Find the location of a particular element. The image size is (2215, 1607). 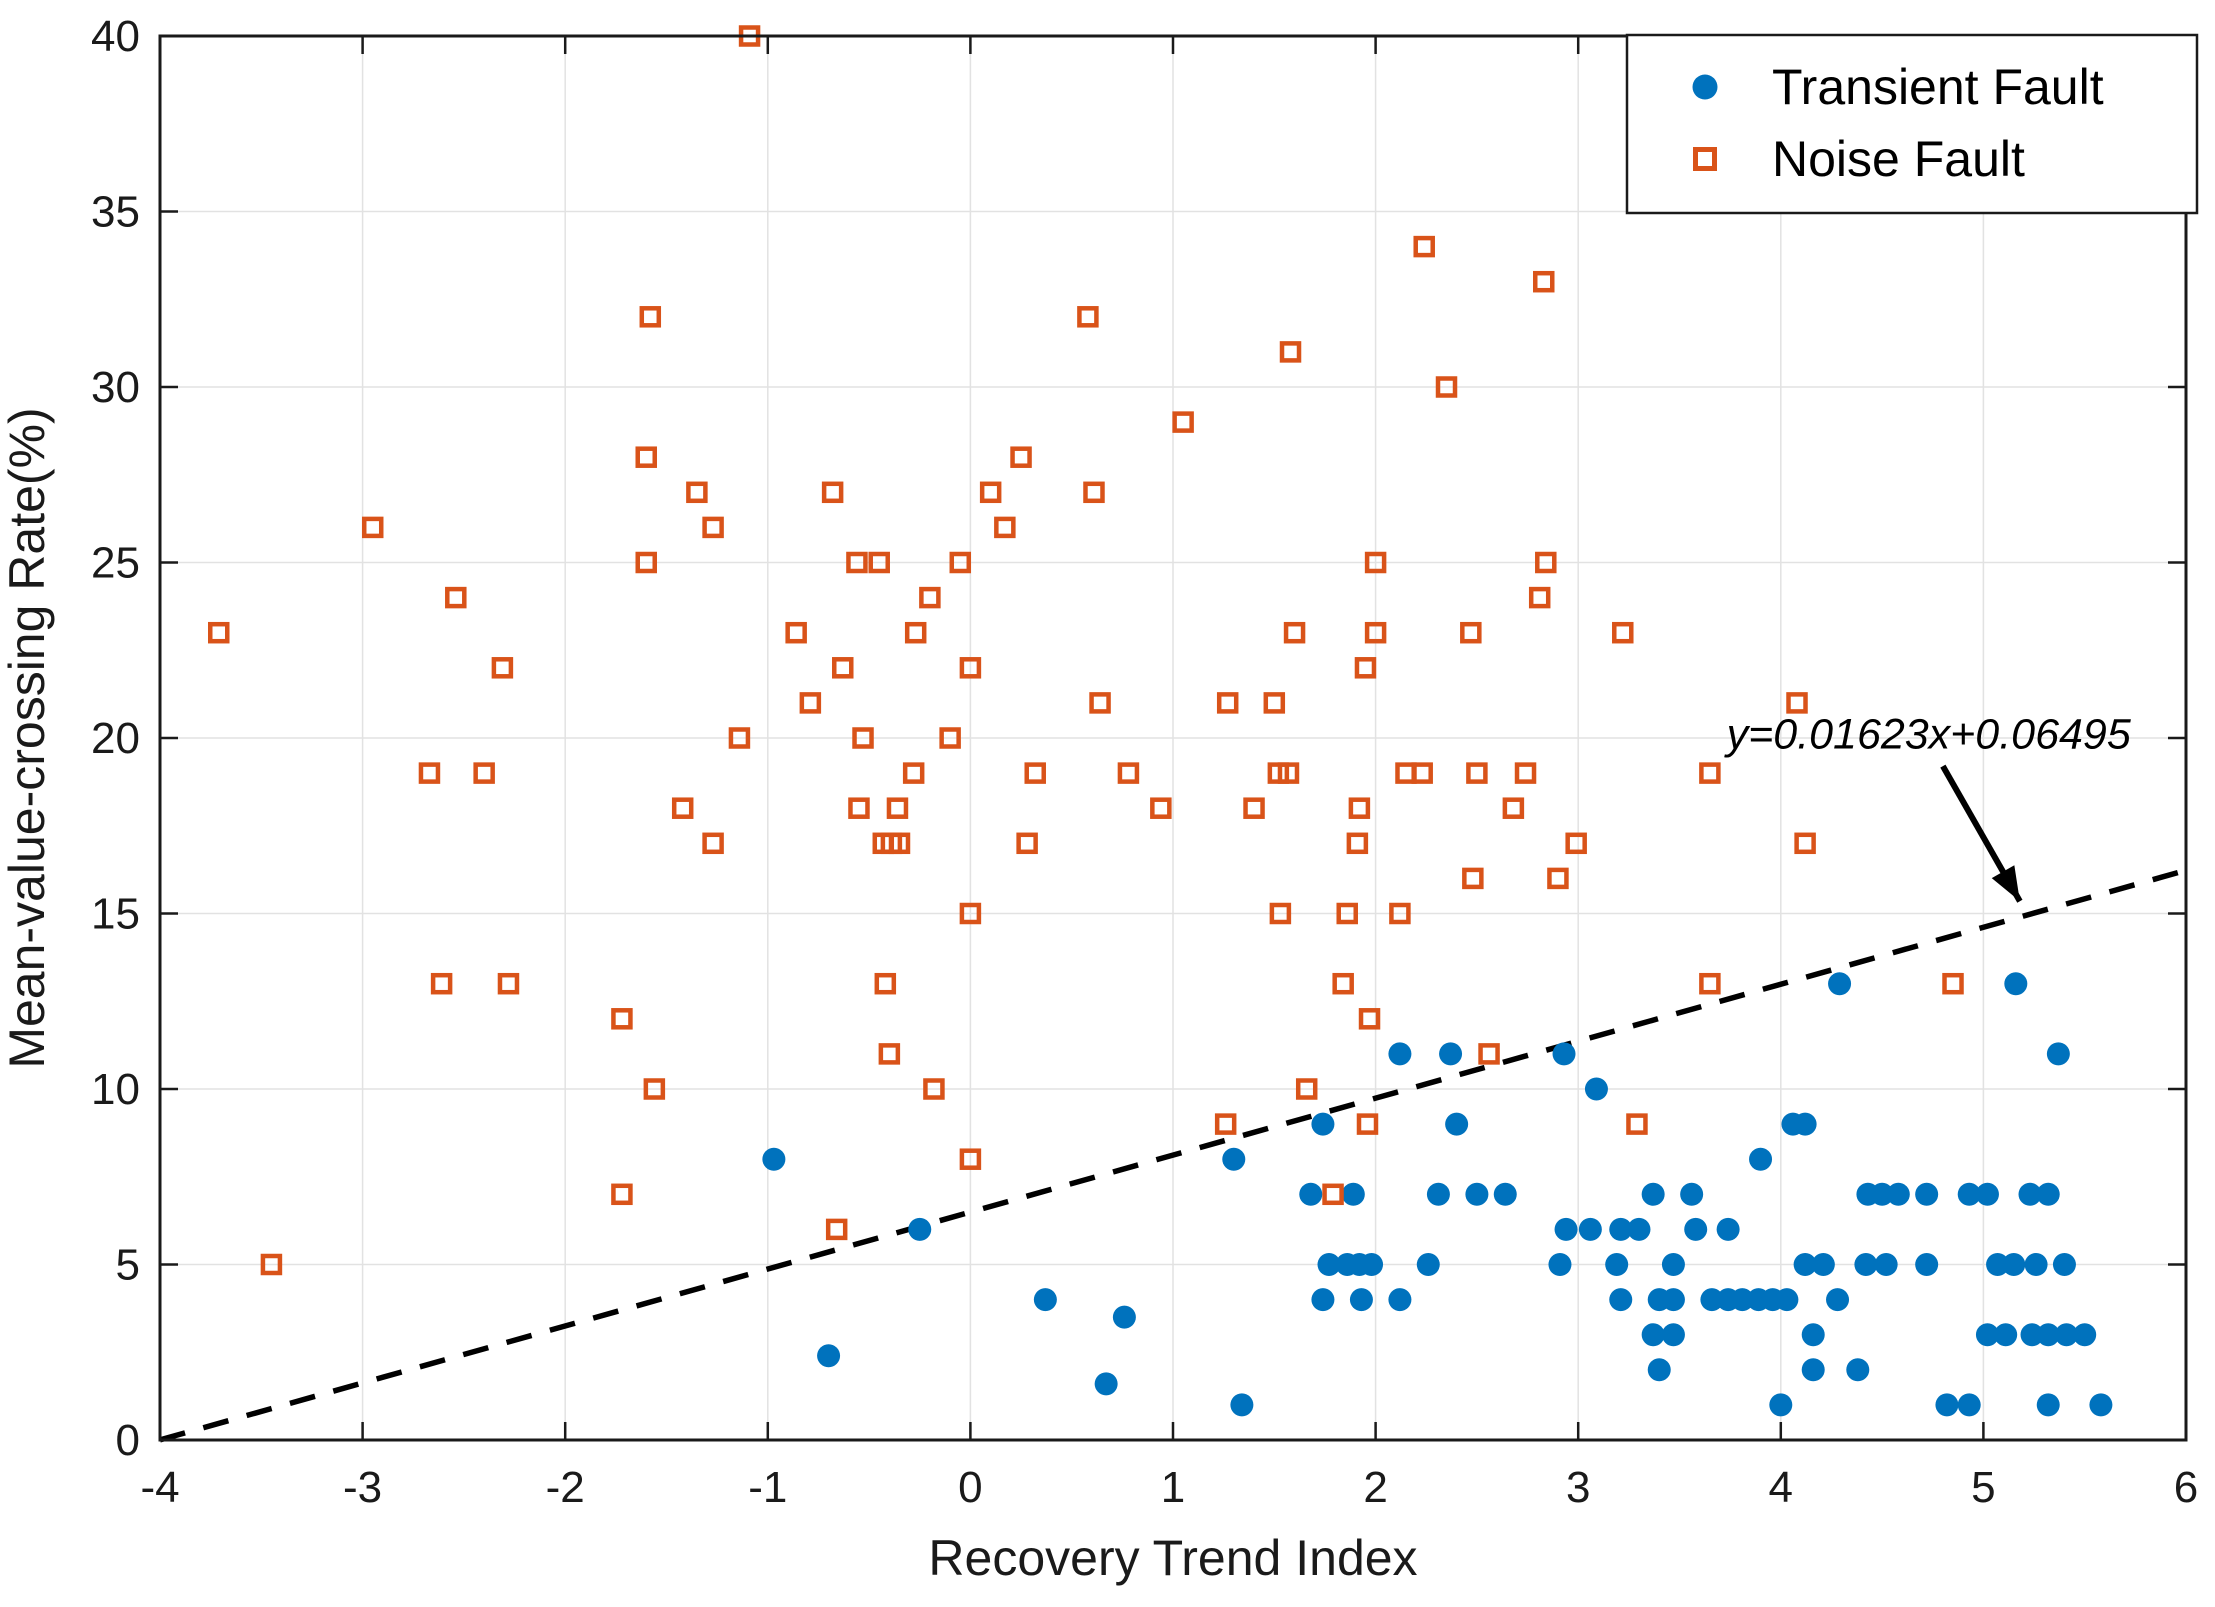

x-tick-label: 5 is located at coordinates (1983, 1487).